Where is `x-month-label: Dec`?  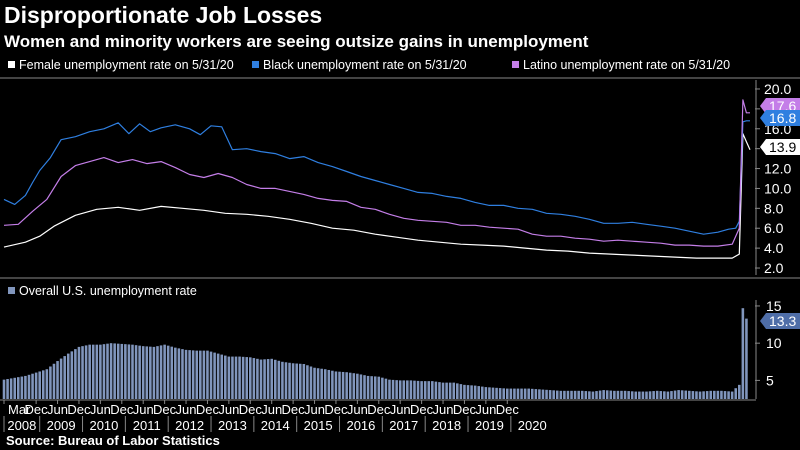 x-month-label: Dec is located at coordinates (251, 409).